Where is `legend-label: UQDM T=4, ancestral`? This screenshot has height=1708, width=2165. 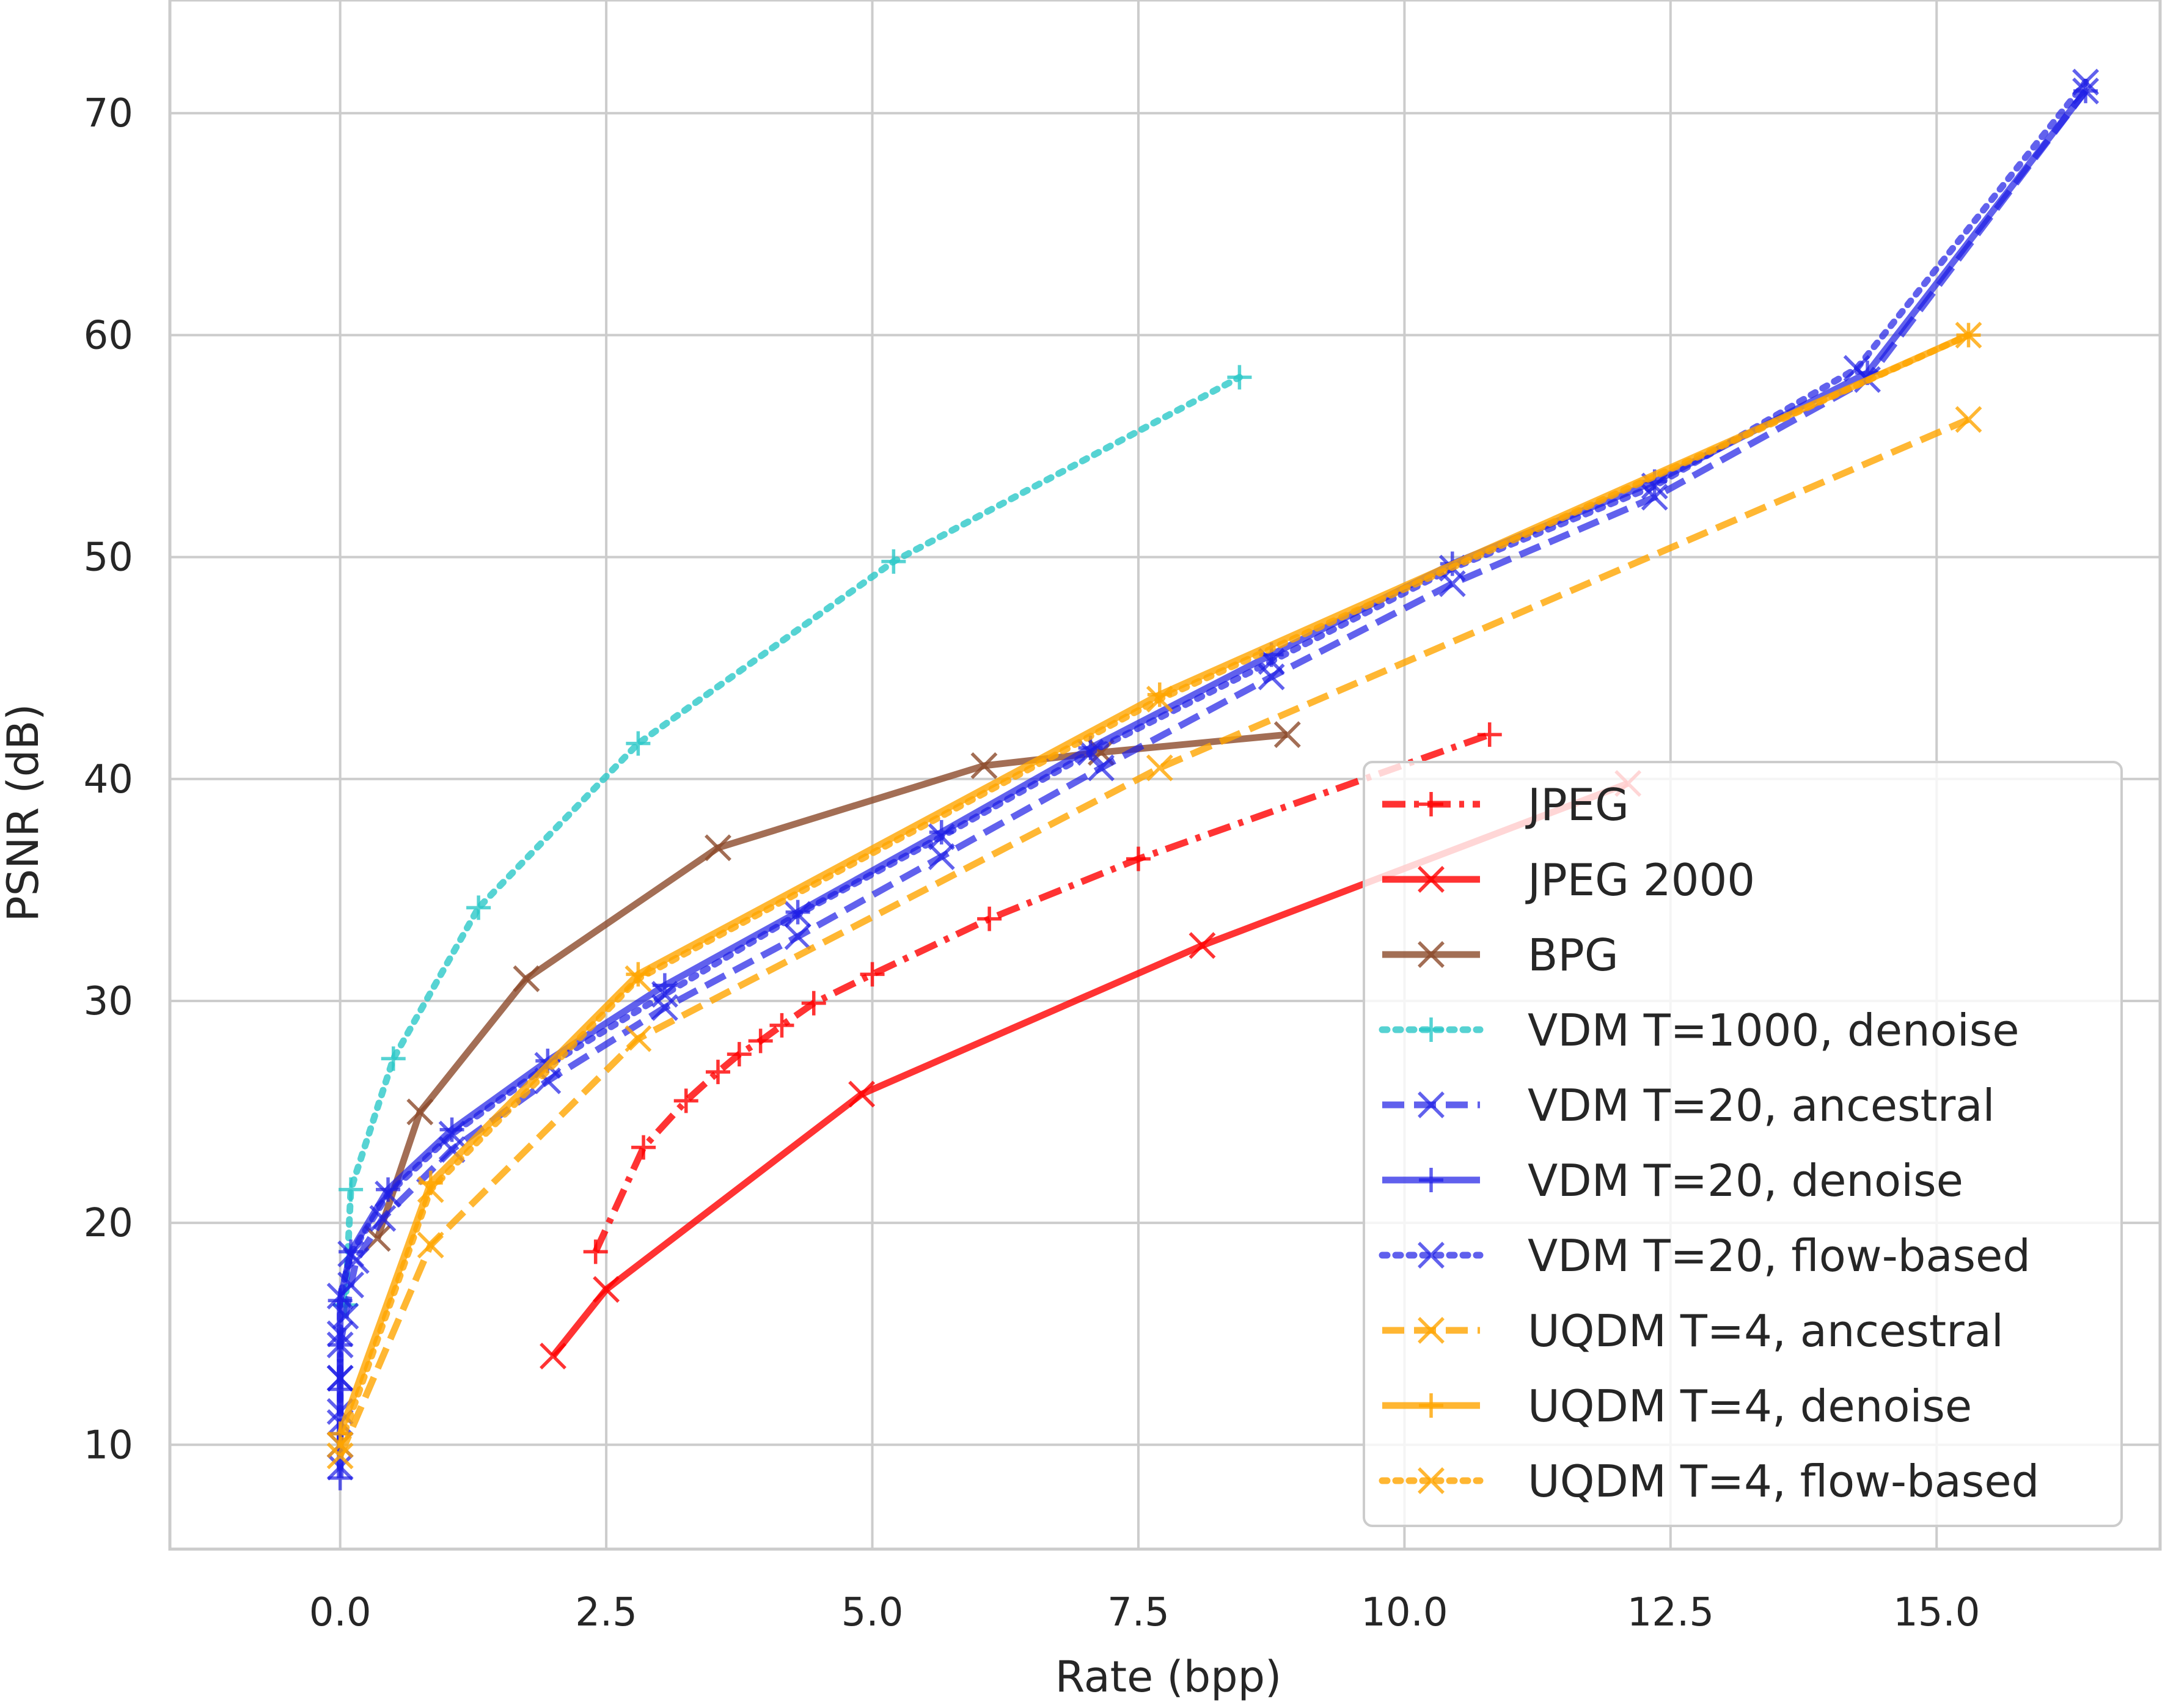 legend-label: UQDM T=4, ancestral is located at coordinates (1766, 1331).